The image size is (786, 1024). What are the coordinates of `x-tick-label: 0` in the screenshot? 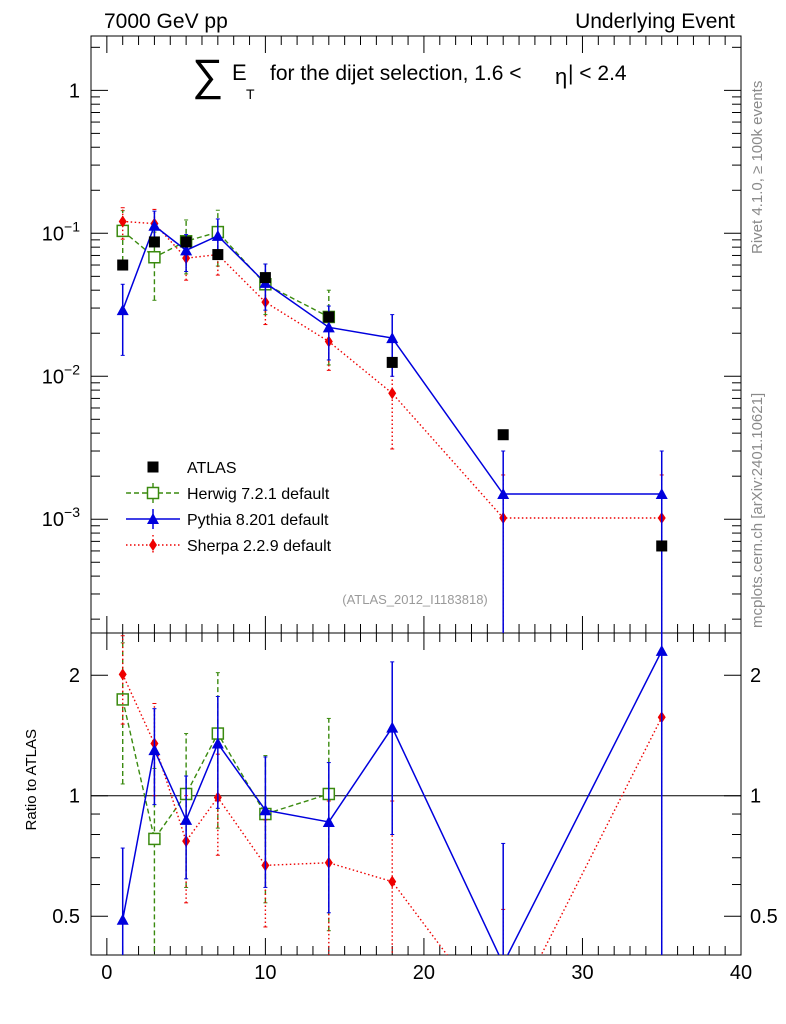 It's located at (106, 973).